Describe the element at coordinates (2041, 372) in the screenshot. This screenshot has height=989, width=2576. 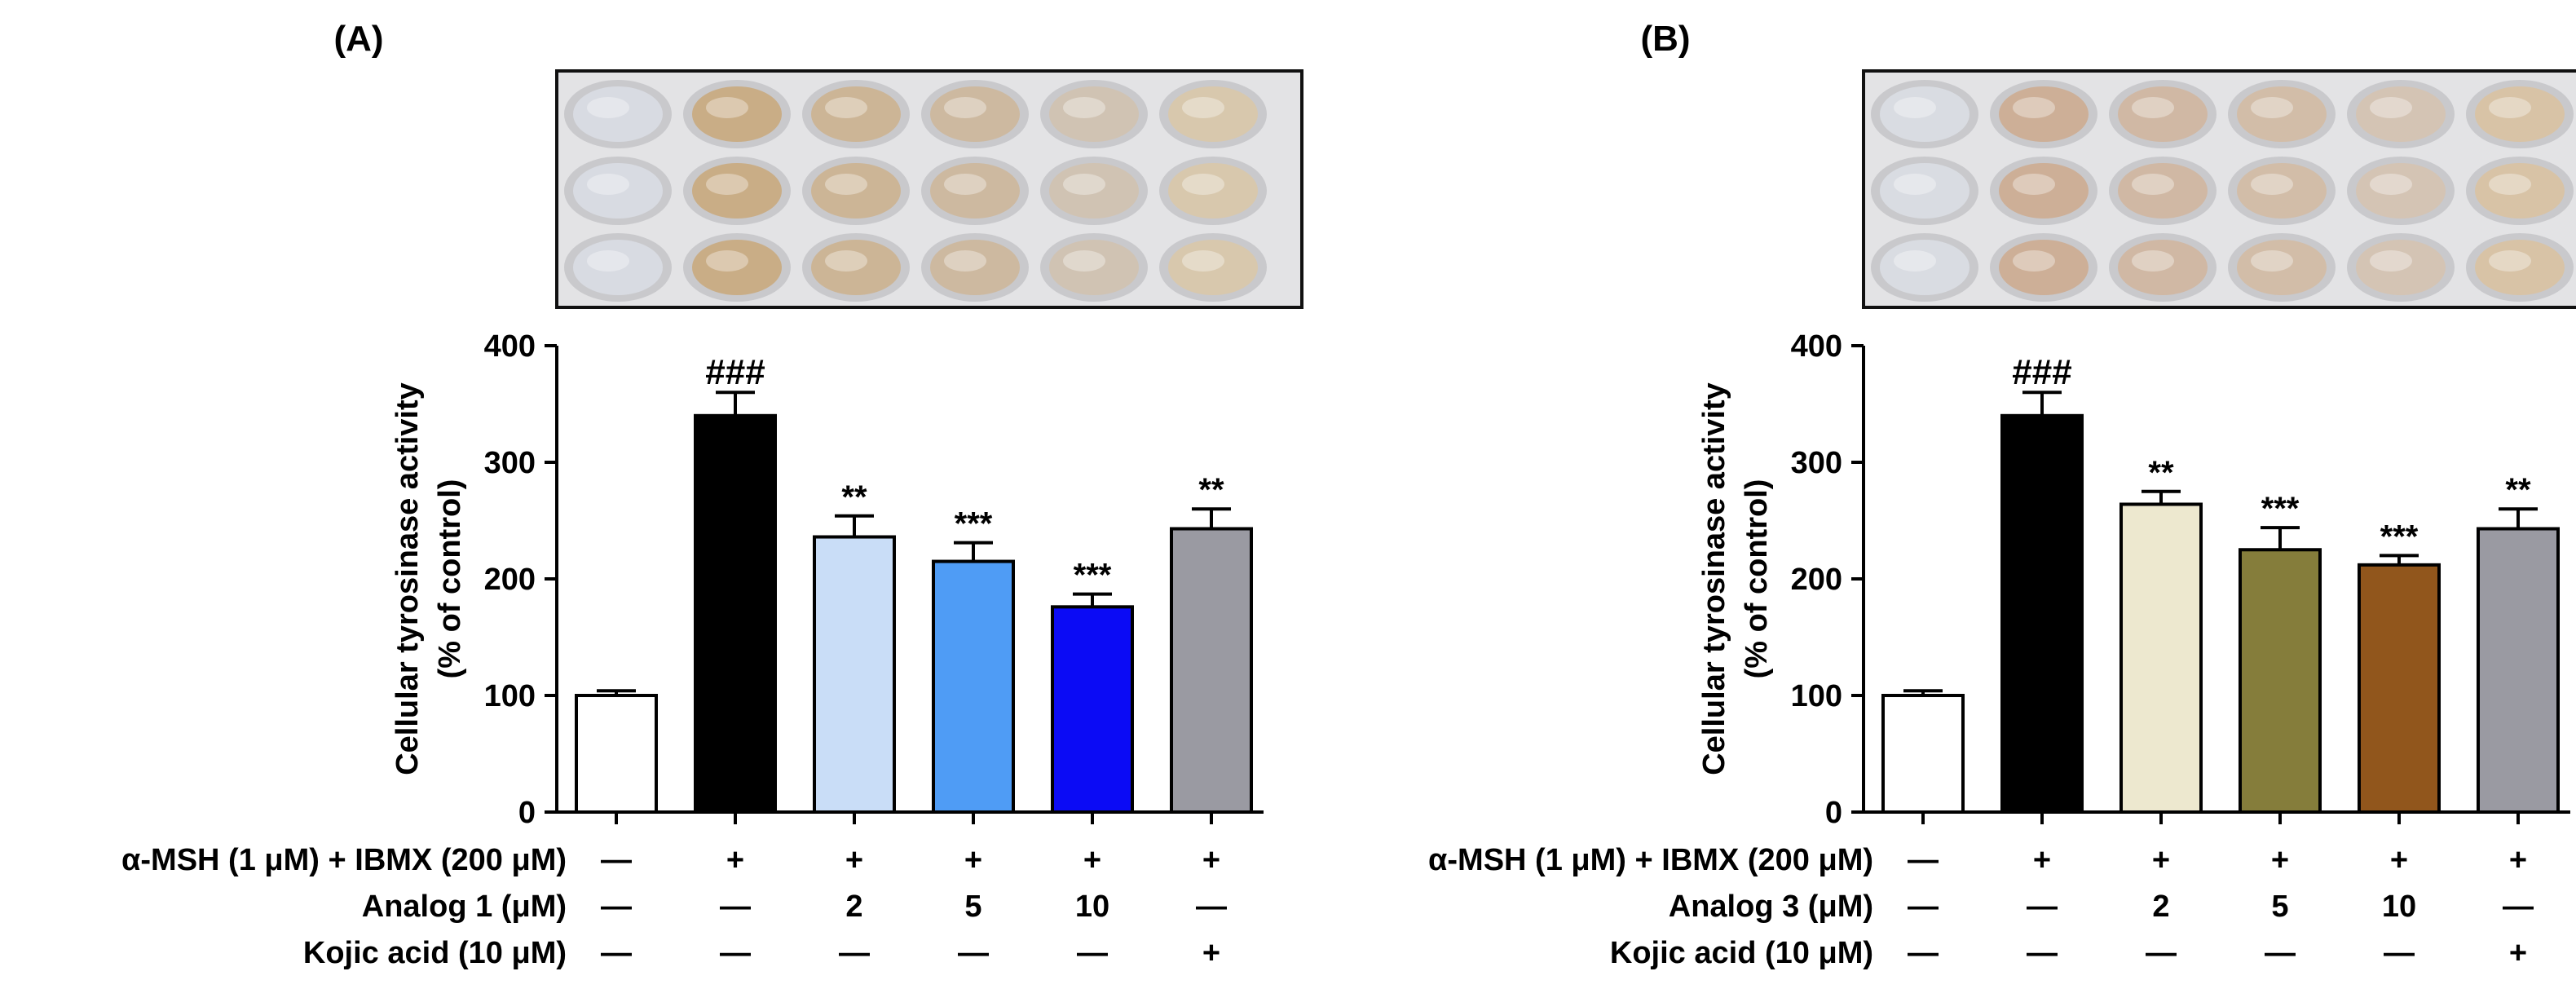
I see `significance-label: ###` at that location.